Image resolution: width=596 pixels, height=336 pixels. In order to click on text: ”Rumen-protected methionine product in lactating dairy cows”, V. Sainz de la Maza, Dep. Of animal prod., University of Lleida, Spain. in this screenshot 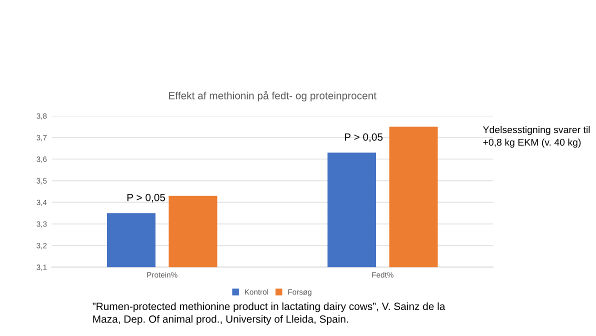, I will do `click(269, 313)`.